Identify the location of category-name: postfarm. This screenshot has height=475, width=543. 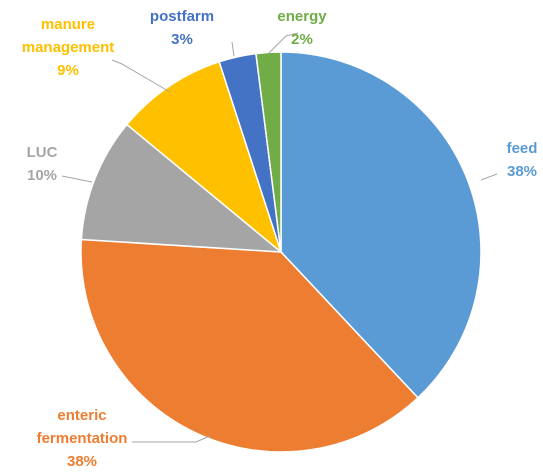
(182, 16).